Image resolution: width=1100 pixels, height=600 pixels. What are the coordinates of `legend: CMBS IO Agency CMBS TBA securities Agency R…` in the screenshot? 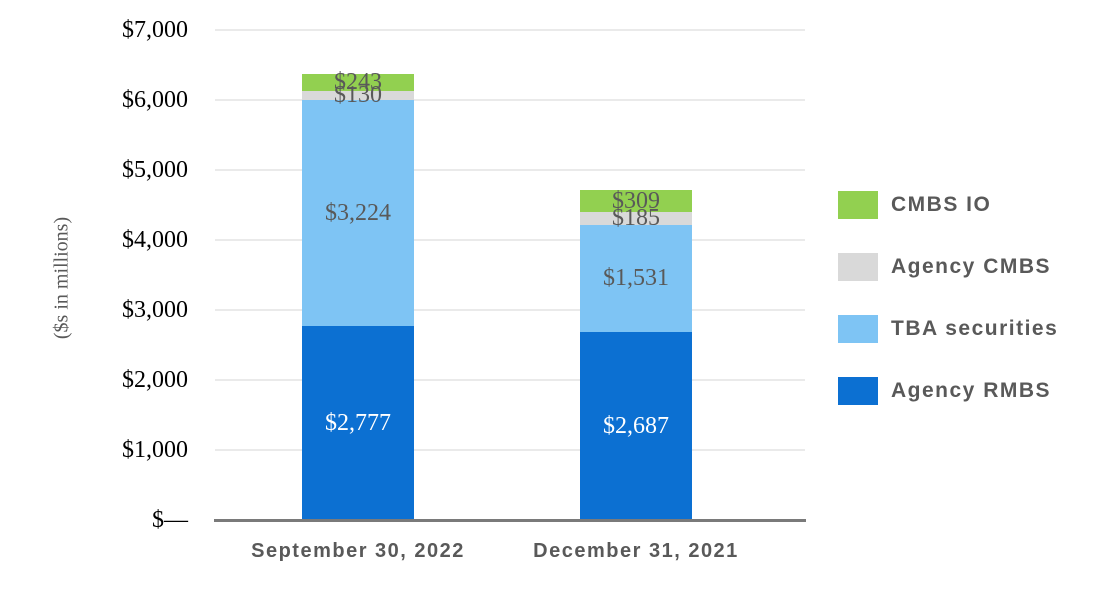 It's located at (948, 298).